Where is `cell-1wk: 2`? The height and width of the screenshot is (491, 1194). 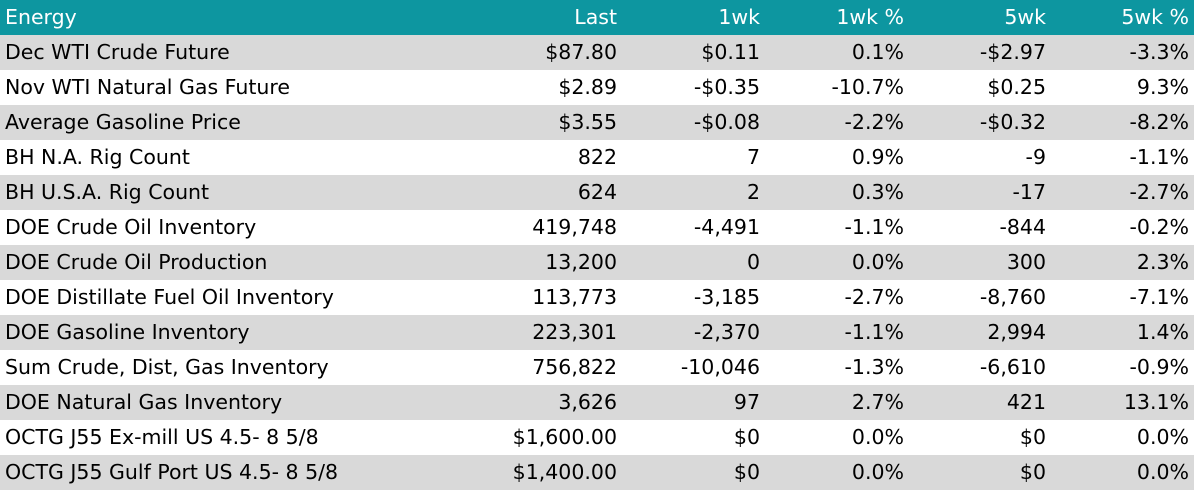
cell-1wk: 2 is located at coordinates (753, 192).